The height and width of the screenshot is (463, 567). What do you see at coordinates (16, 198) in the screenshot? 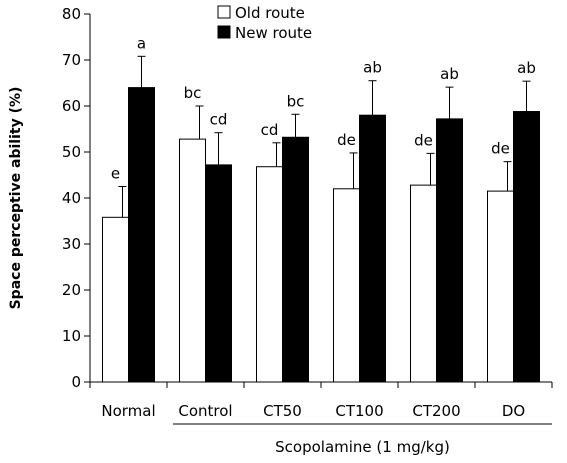
I see `y-axis-label: Space perceptive ability (%)` at bounding box center [16, 198].